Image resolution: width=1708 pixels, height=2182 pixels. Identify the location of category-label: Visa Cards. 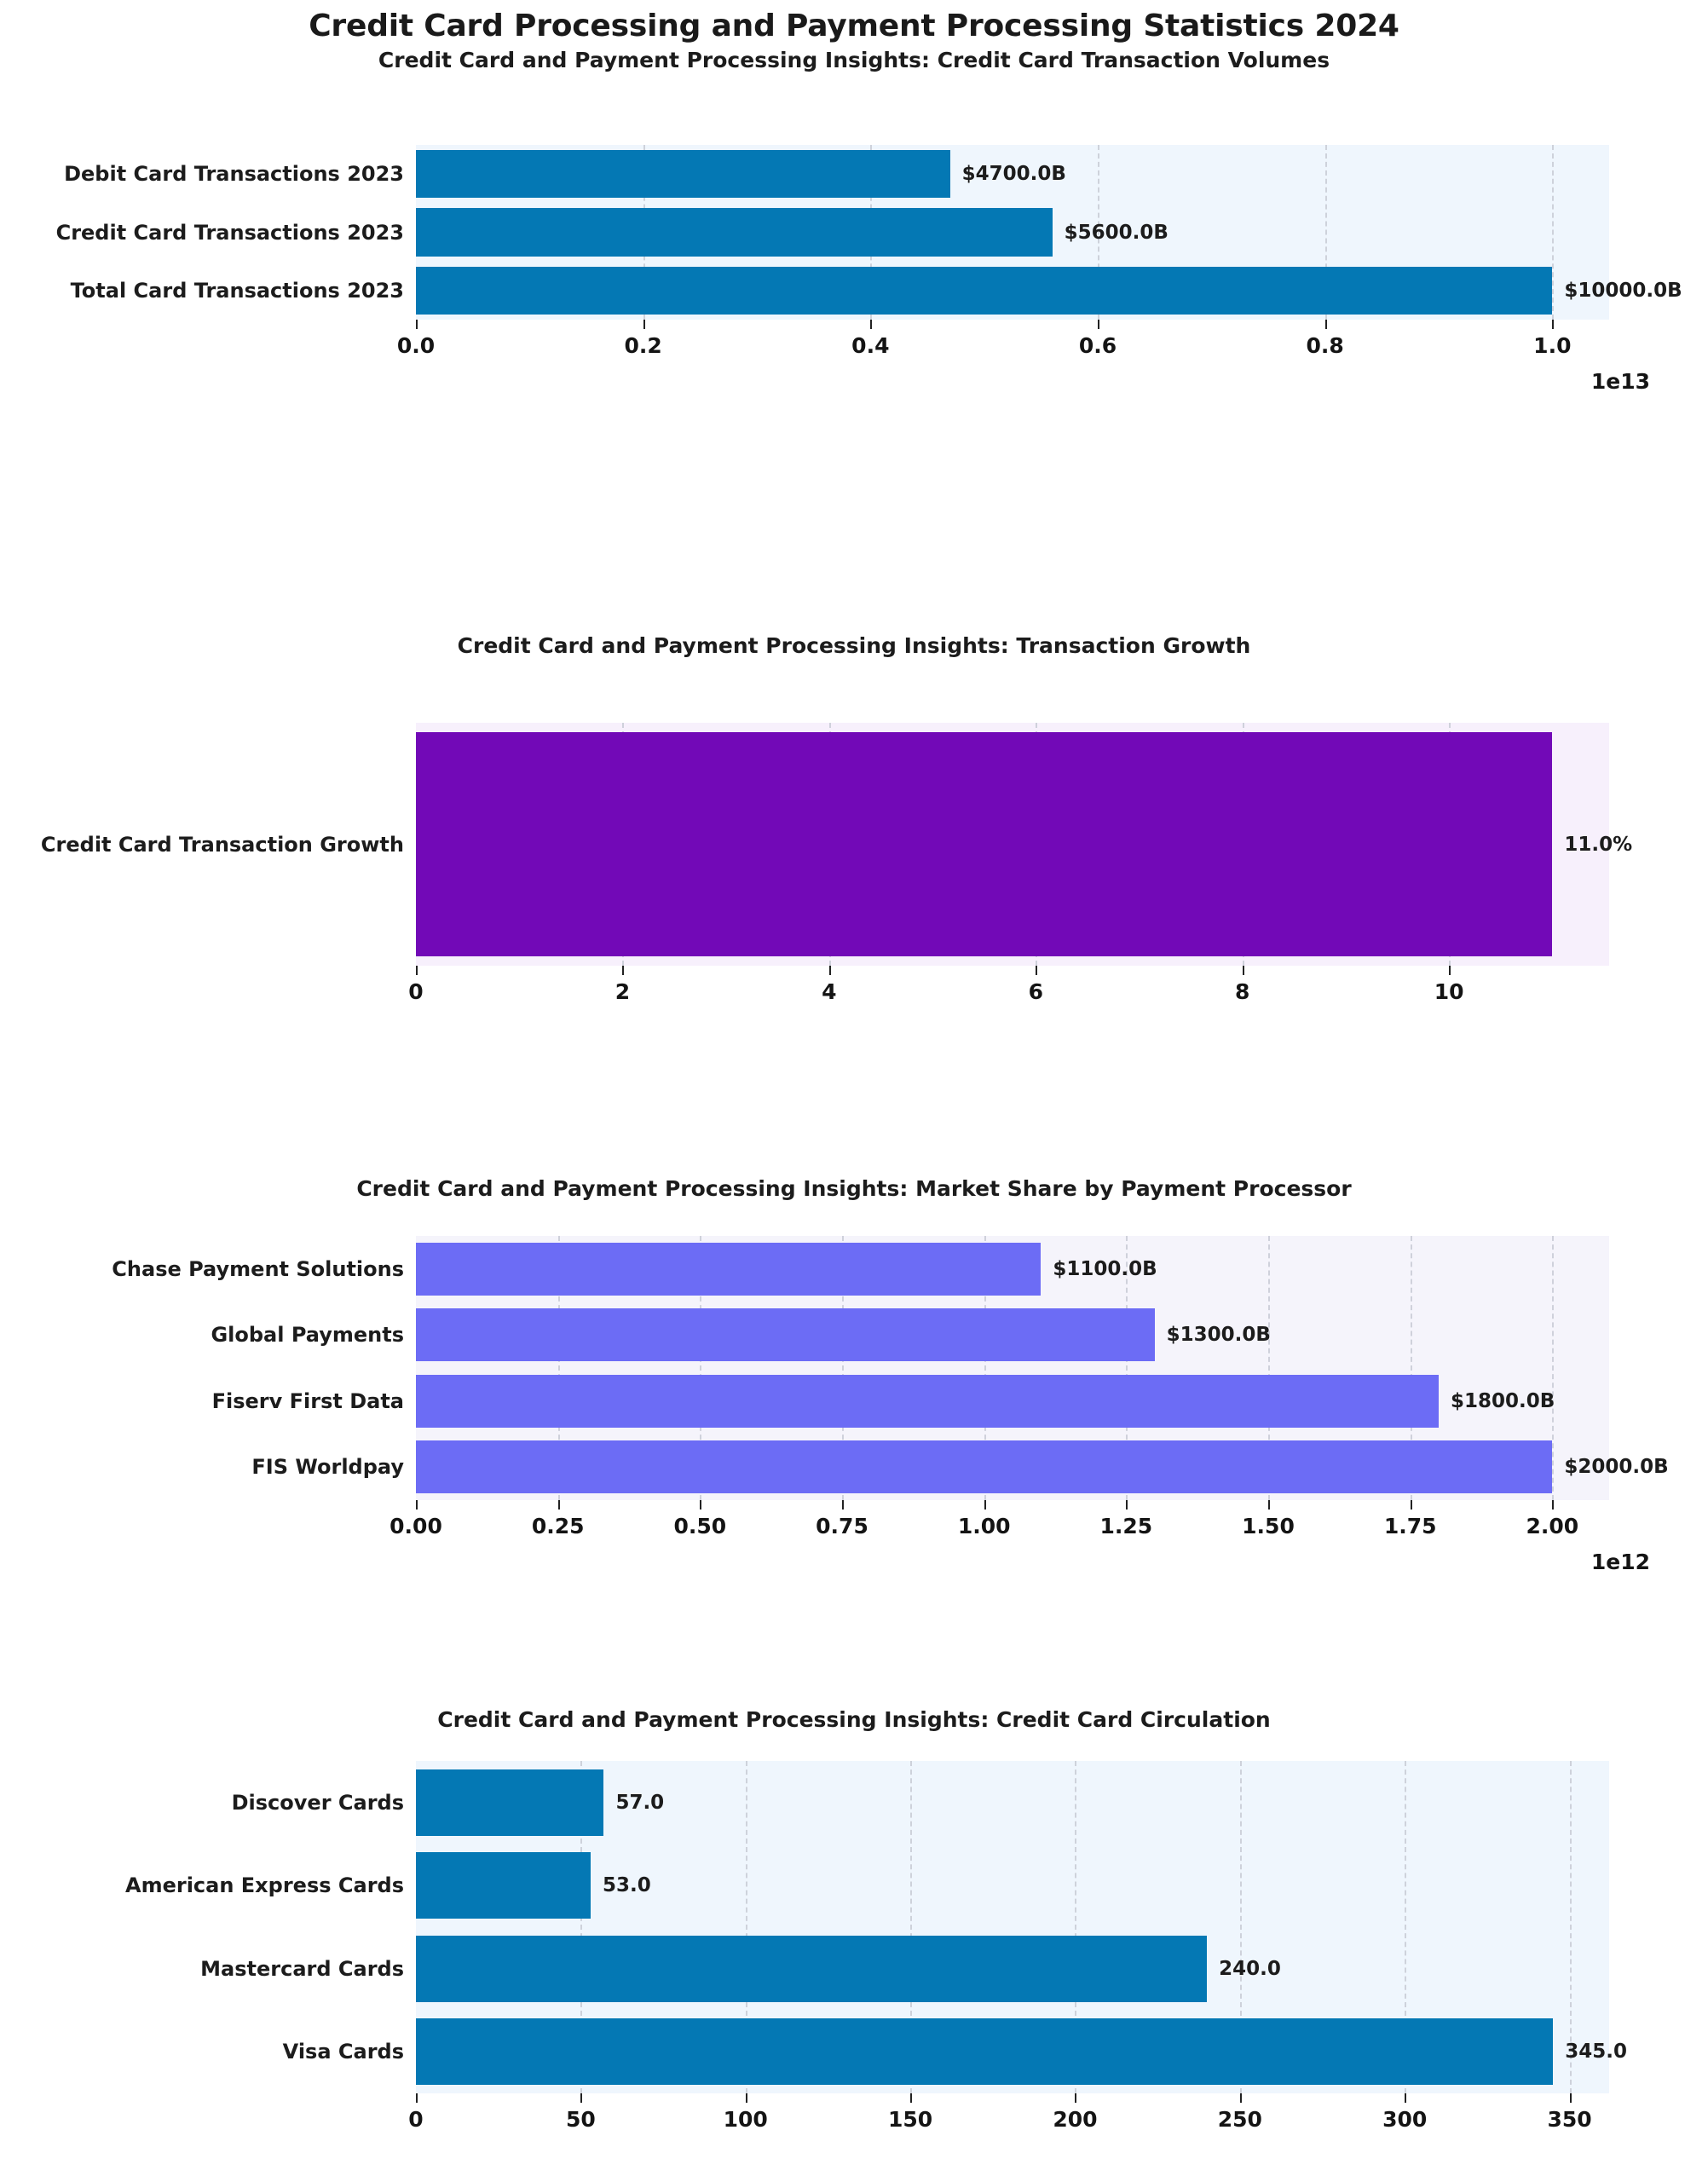
(343, 2052).